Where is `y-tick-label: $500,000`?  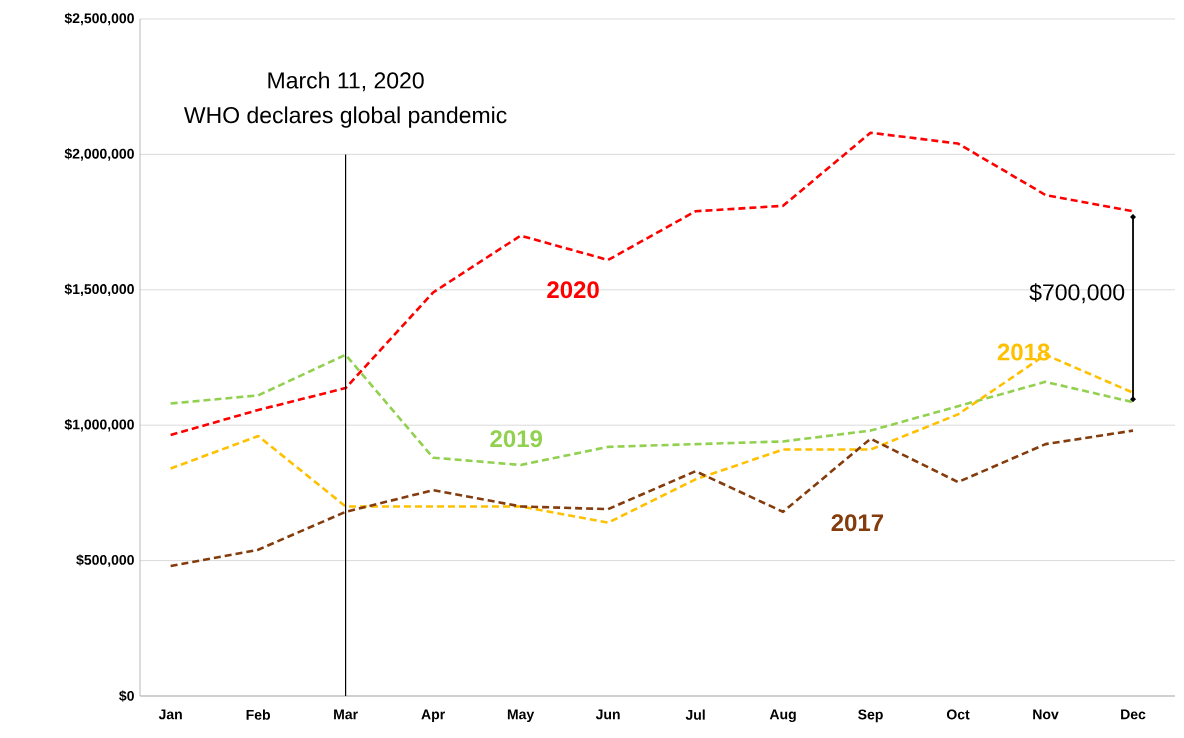 y-tick-label: $500,000 is located at coordinates (105, 560).